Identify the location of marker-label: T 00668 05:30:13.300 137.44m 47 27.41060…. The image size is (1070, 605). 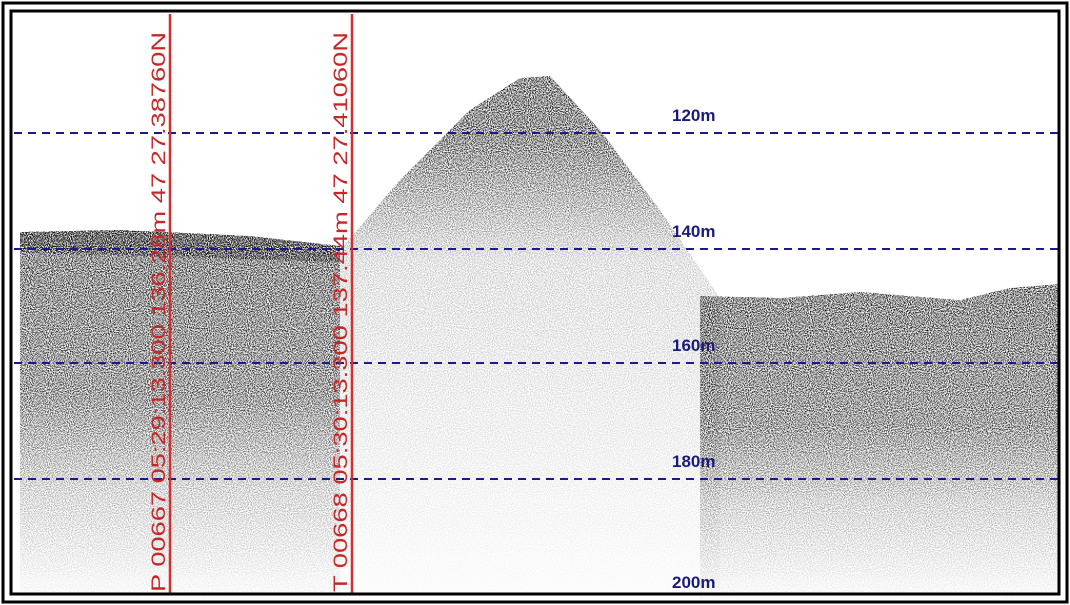
(341, 312).